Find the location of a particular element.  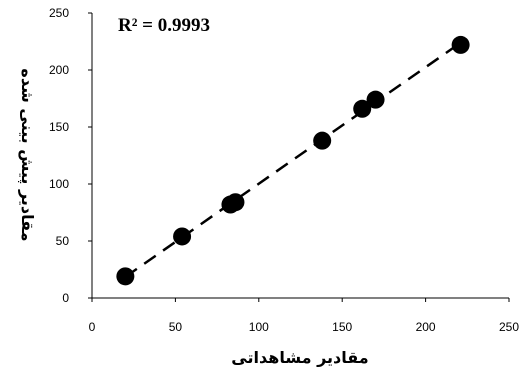

y-tick-label: 100 is located at coordinates (59, 184).